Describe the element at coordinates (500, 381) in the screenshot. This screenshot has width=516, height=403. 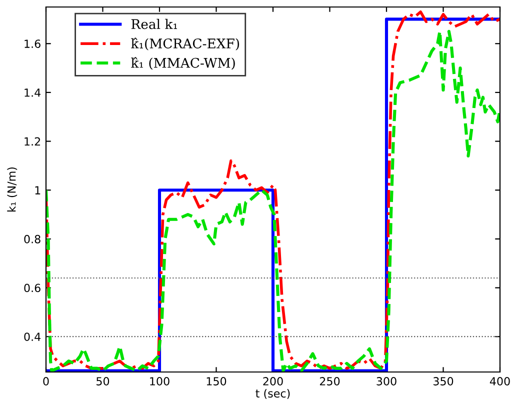
I see `x-tick-label: 400` at that location.